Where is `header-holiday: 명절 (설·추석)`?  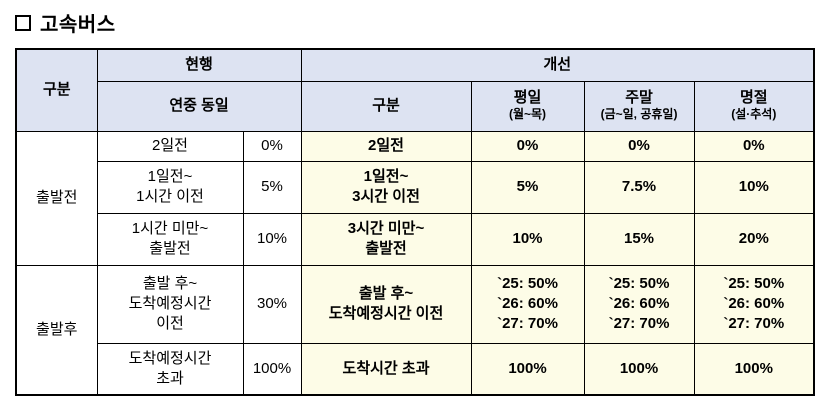 header-holiday: 명절 (설·추석) is located at coordinates (754, 106).